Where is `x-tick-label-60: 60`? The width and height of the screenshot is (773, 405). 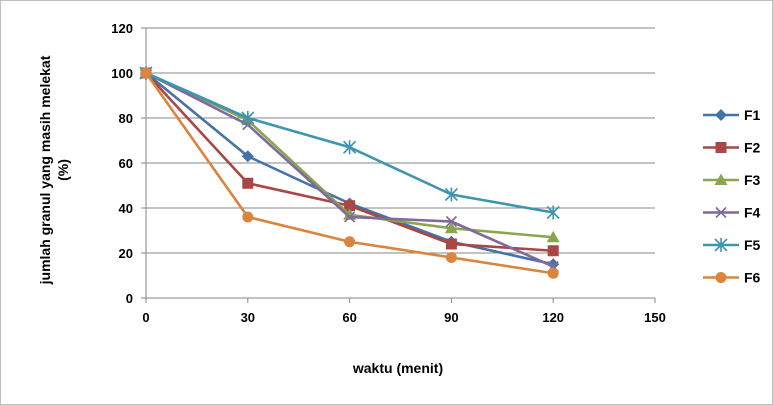
x-tick-label-60: 60 is located at coordinates (349, 317).